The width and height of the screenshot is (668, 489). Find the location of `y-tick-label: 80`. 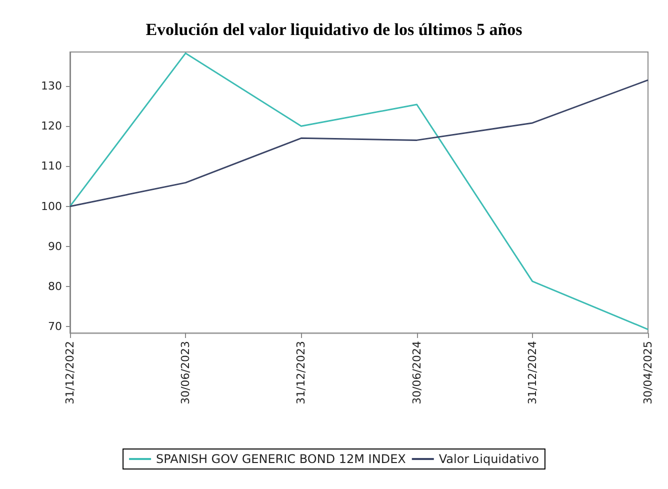

y-tick-label: 80 is located at coordinates (55, 286).